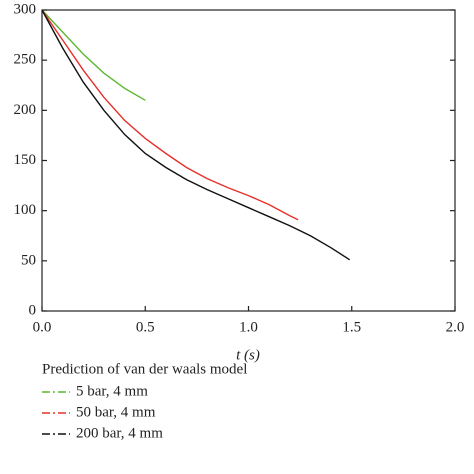 This screenshot has width=474, height=474. I want to click on x-tick-label: 0.0, so click(42, 327).